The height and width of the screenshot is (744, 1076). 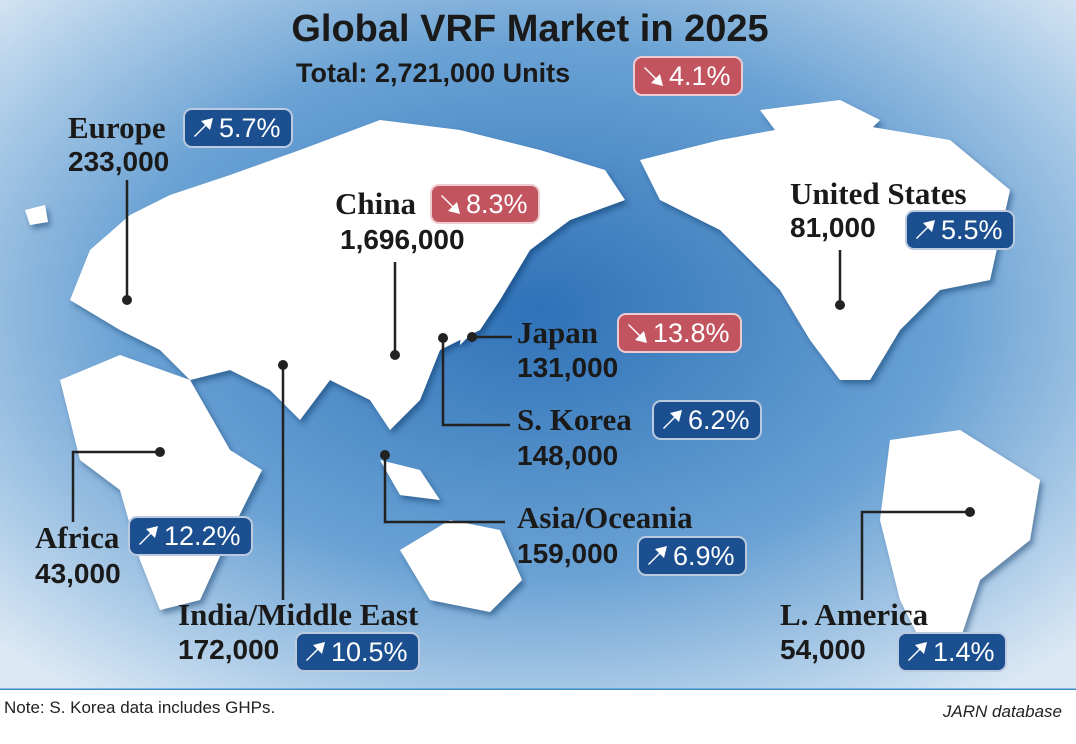 I want to click on region-value: 81,000, so click(x=833, y=227).